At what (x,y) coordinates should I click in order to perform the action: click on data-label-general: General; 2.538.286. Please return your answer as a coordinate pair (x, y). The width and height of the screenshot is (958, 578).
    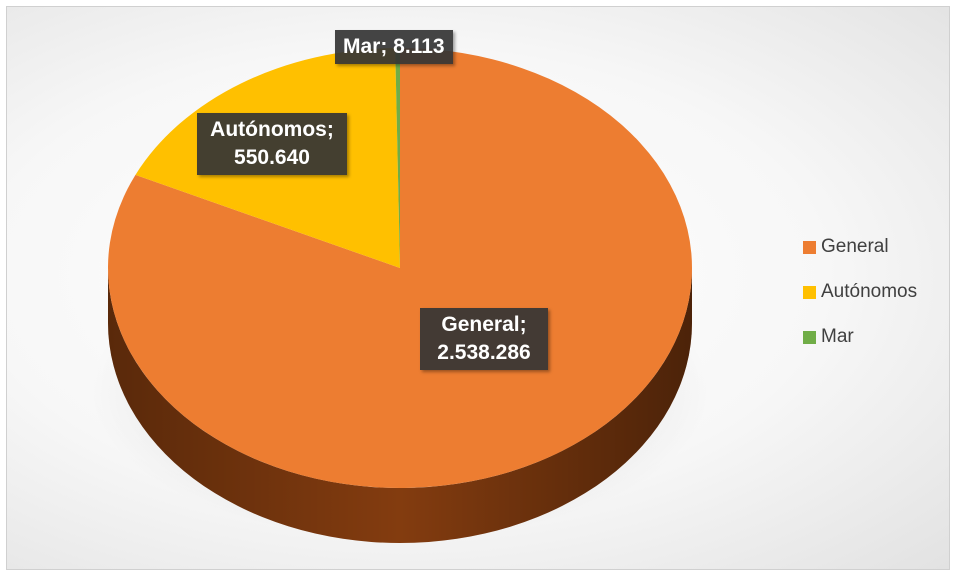
    Looking at the image, I should click on (484, 339).